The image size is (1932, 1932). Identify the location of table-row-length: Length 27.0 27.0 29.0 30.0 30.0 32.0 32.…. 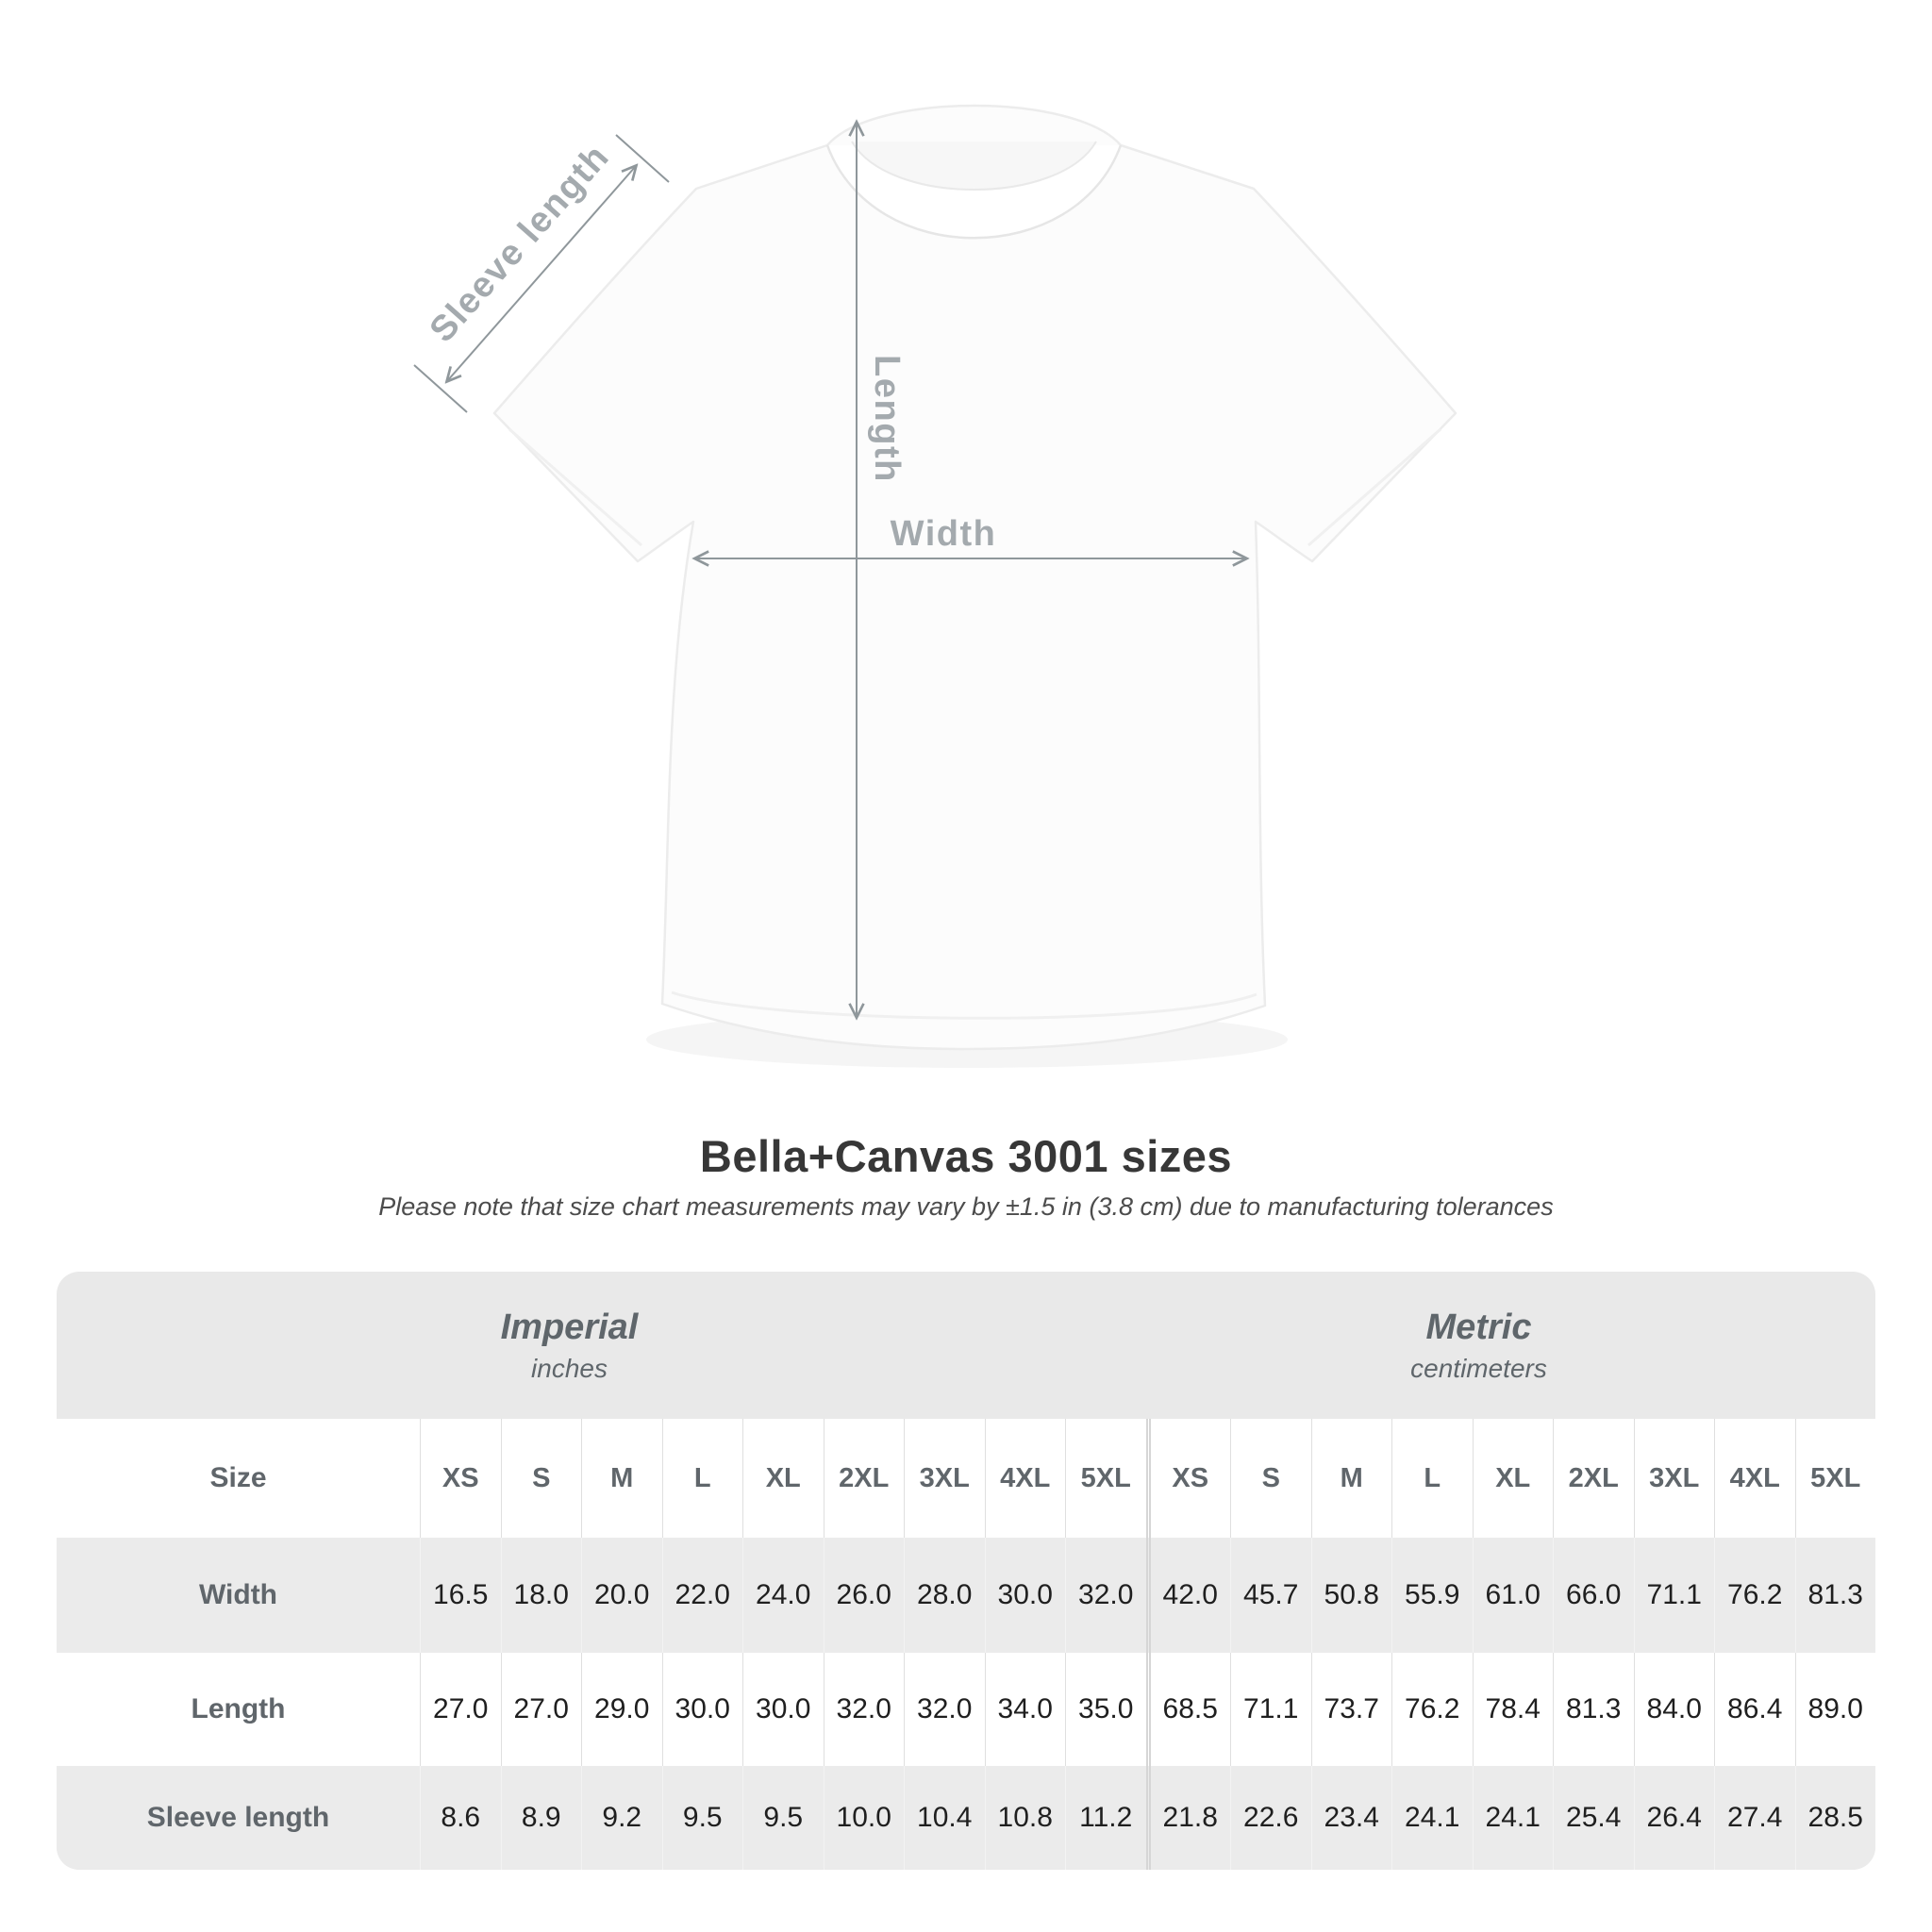
(966, 1709).